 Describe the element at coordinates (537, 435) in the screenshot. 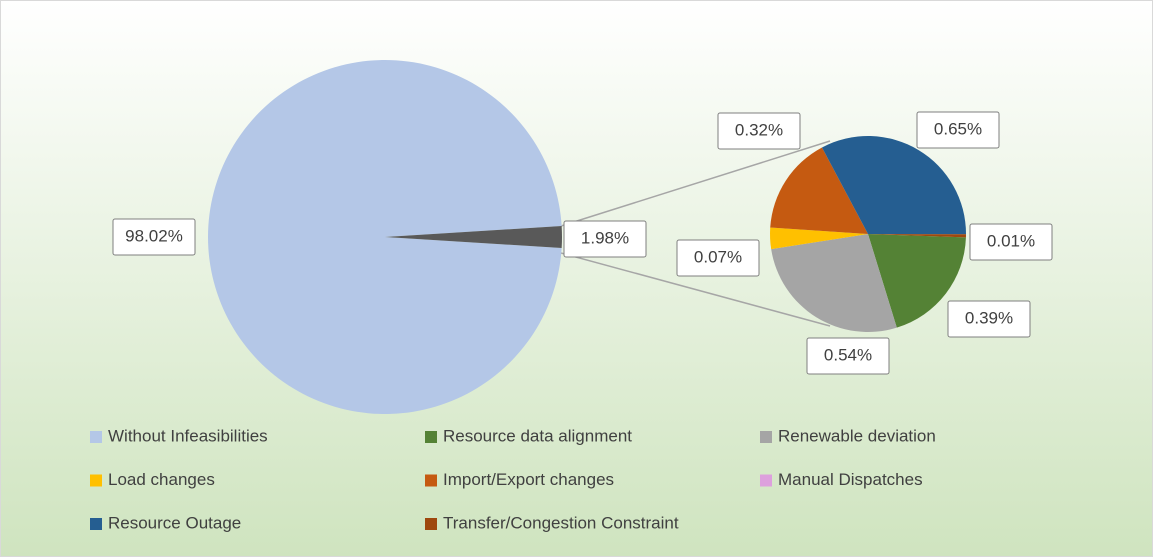

I see `legend-label: Resource data alignment` at that location.